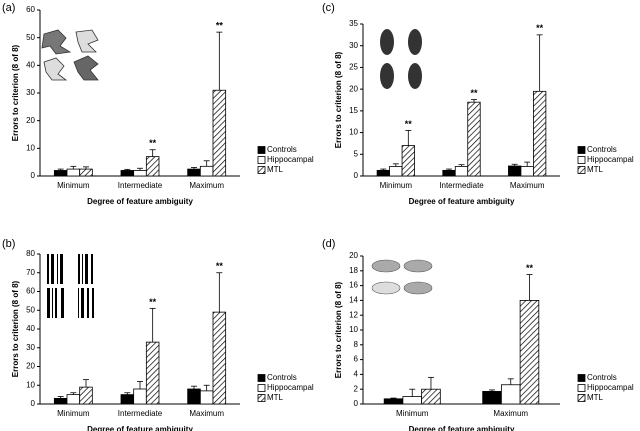 This screenshot has width=640, height=431. What do you see at coordinates (353, 67) in the screenshot?
I see `y-tick-label: 25` at bounding box center [353, 67].